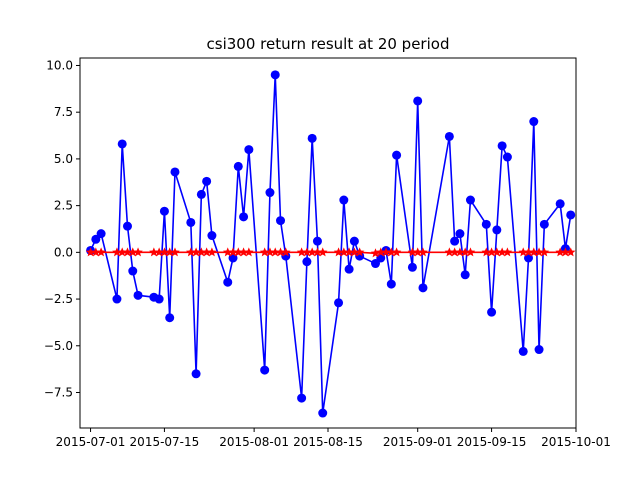 This screenshot has width=640, height=480. I want to click on y-tick-label: 5.0, so click(63, 159).